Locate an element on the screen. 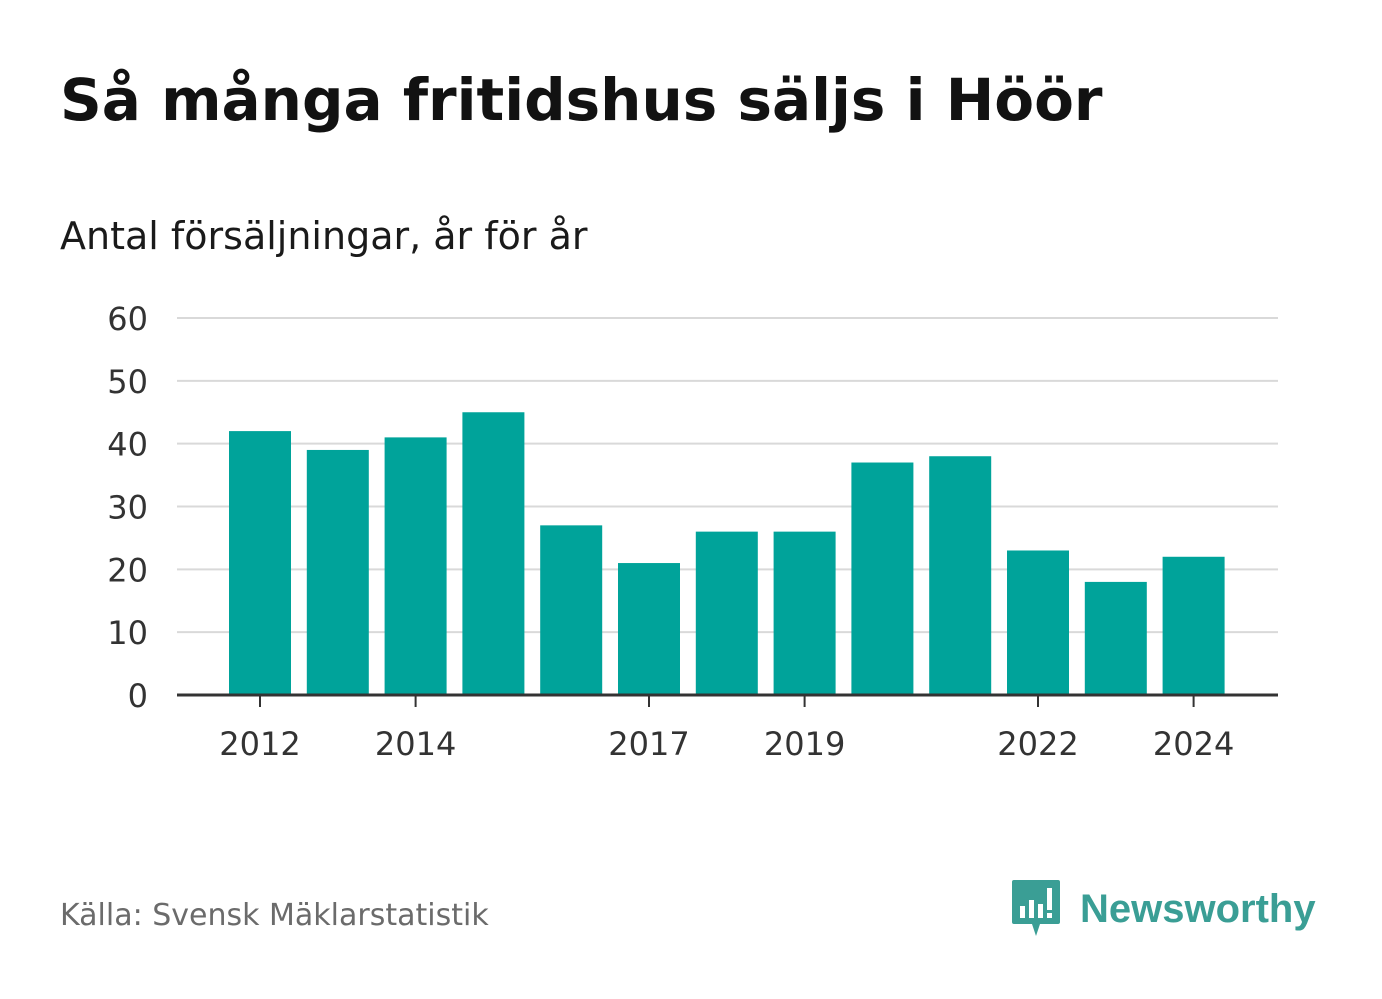  bar-2015 is located at coordinates (493, 553).